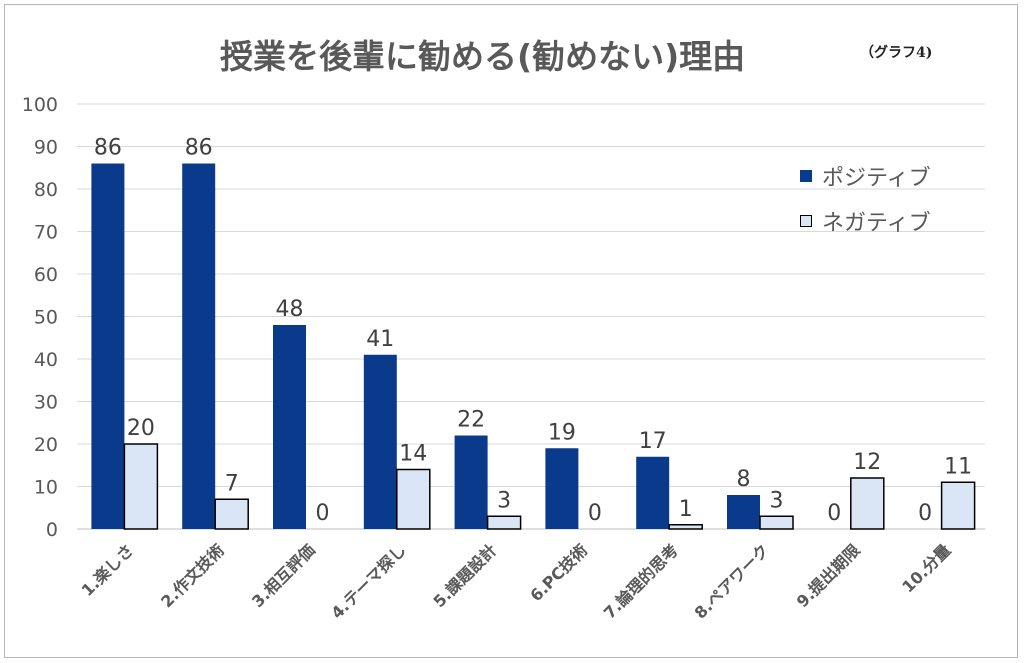 The image size is (1024, 663). What do you see at coordinates (46, 445) in the screenshot?
I see `y-tick-label: 20` at bounding box center [46, 445].